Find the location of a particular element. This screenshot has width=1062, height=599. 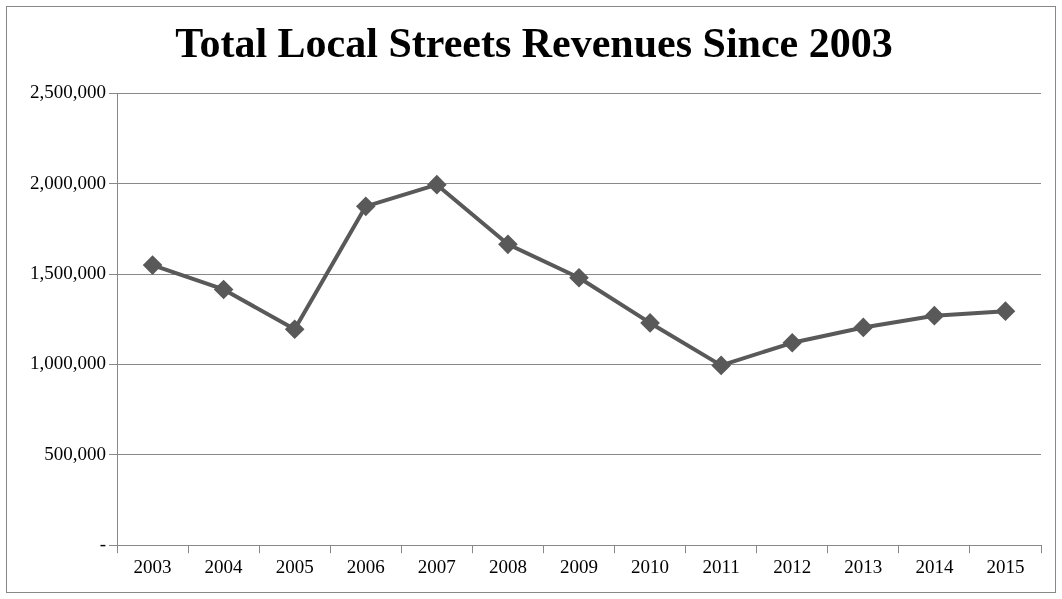

x-tick-label: 2014 is located at coordinates (934, 566).